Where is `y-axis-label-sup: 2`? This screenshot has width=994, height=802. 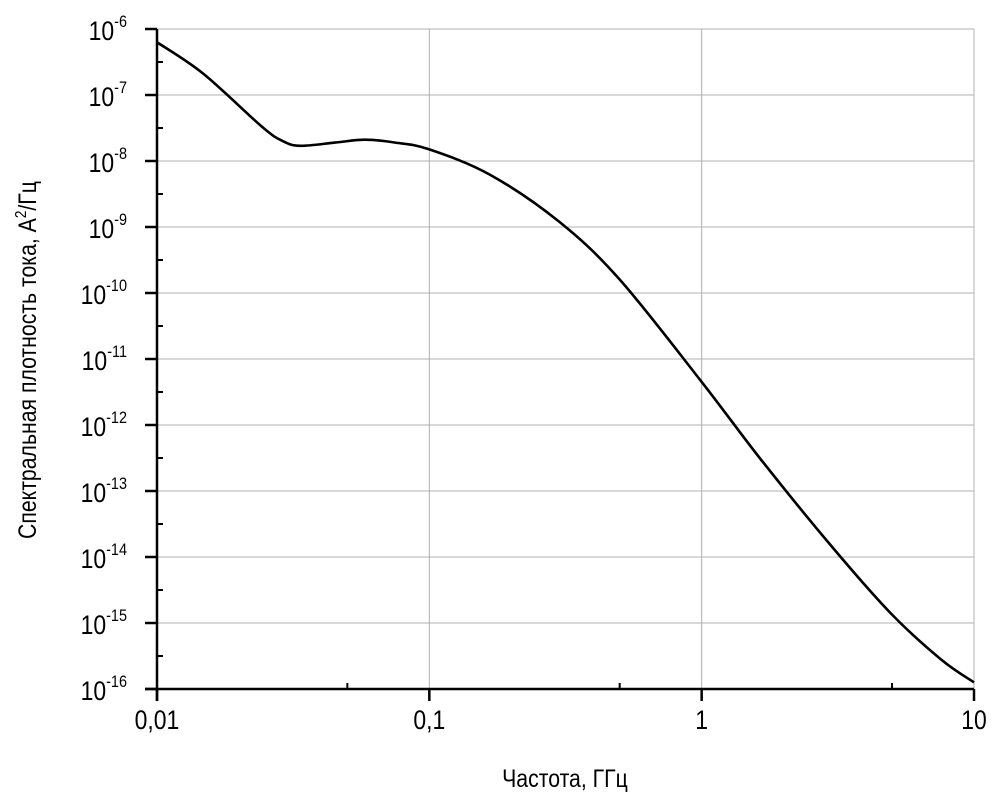 y-axis-label-sup: 2 is located at coordinates (21, 215).